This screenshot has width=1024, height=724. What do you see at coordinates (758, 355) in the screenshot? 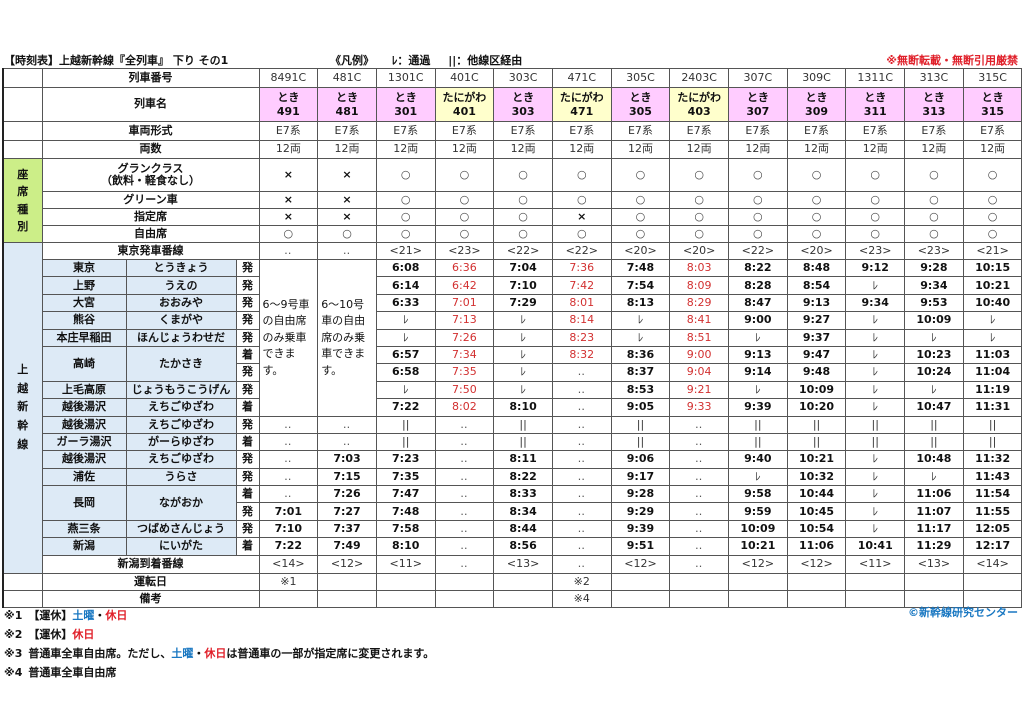
I see `time-cell: 9:13` at bounding box center [758, 355].